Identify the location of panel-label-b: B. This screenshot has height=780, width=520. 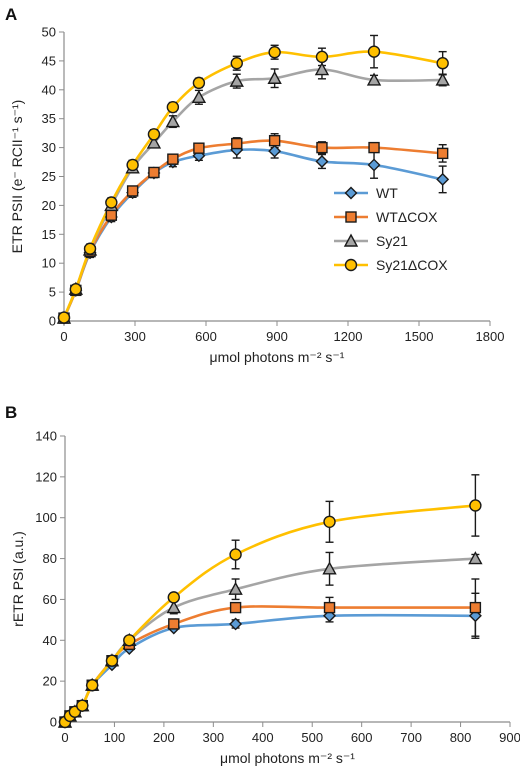
(11, 412).